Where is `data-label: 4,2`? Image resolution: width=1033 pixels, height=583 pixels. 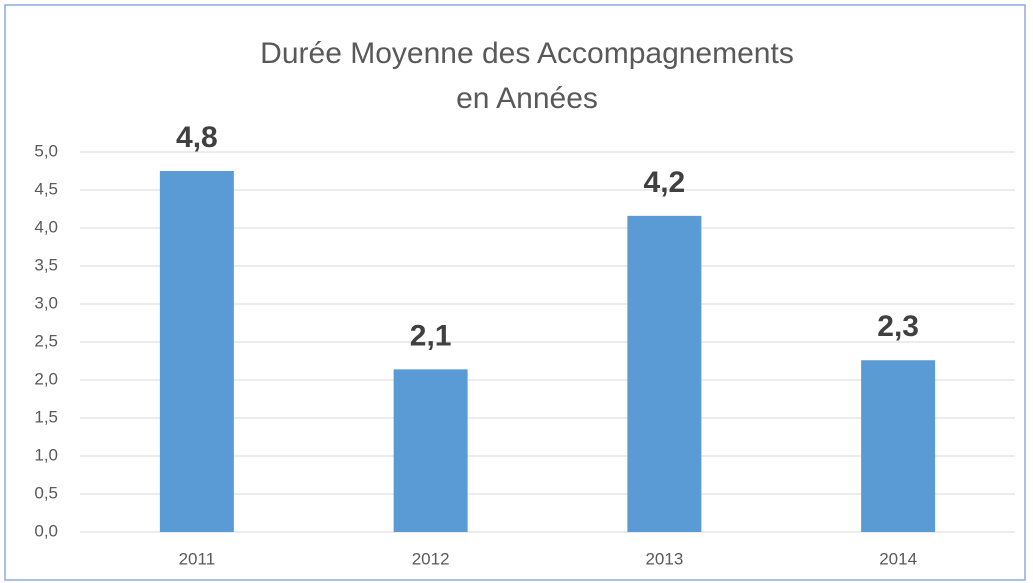
data-label: 4,2 is located at coordinates (665, 182).